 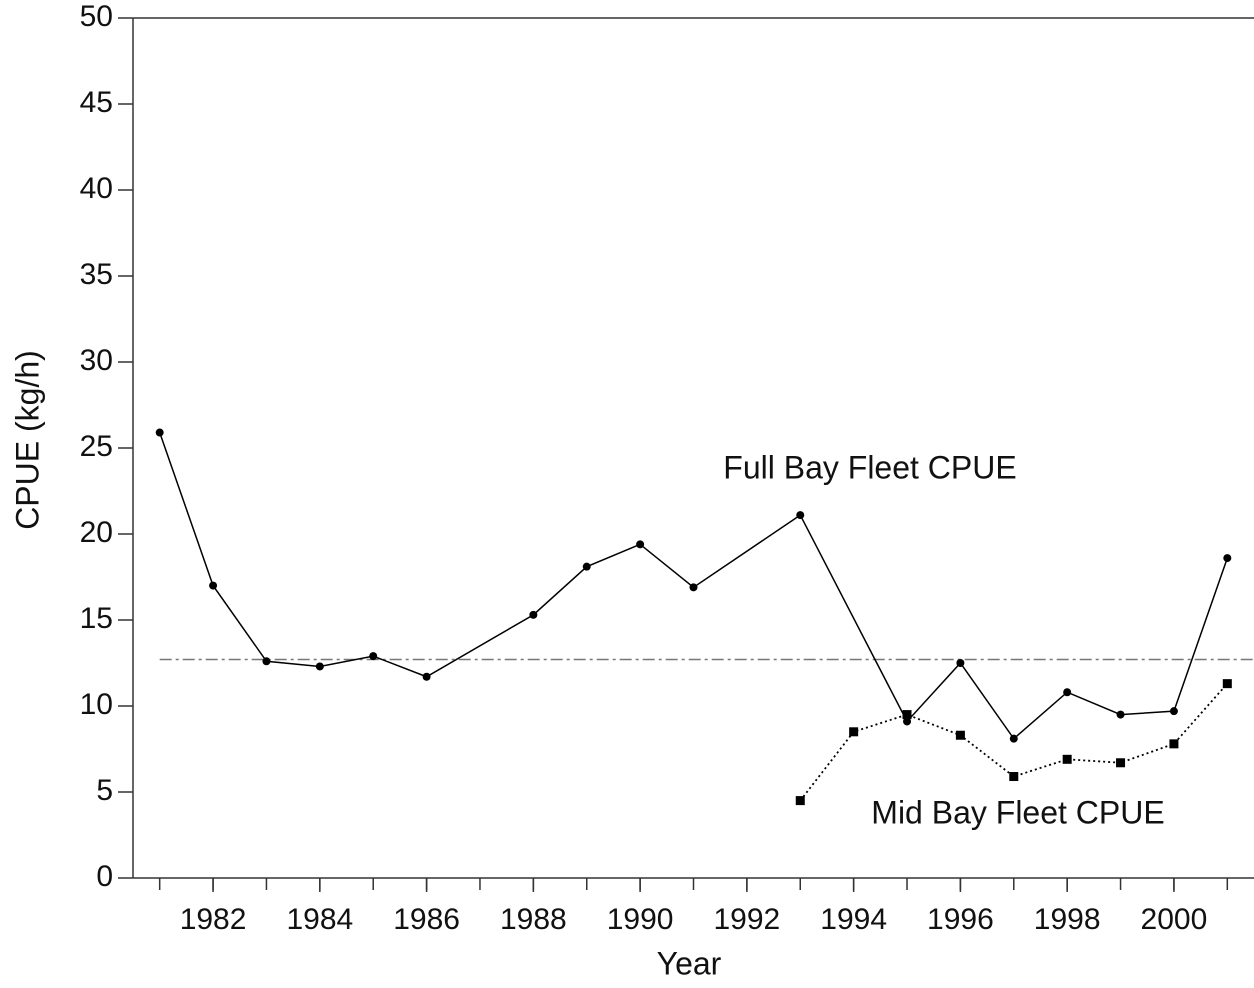 I want to click on y-tick-label: 20, so click(x=96, y=532).